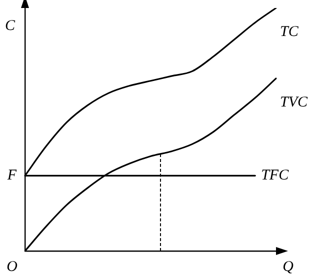 The width and height of the screenshot is (316, 279). I want to click on text: O, so click(12, 266).